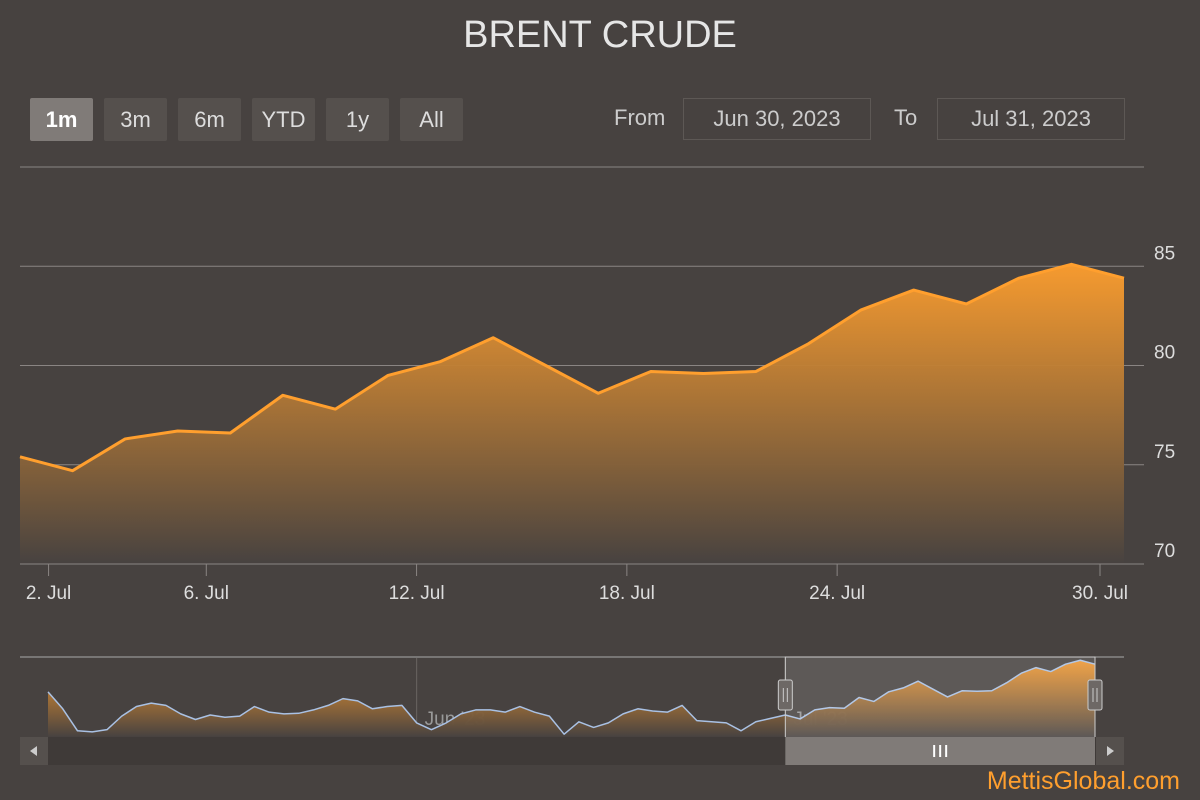 This screenshot has width=1200, height=800. Describe the element at coordinates (61, 119) in the screenshot. I see `range-button: 1m` at that location.